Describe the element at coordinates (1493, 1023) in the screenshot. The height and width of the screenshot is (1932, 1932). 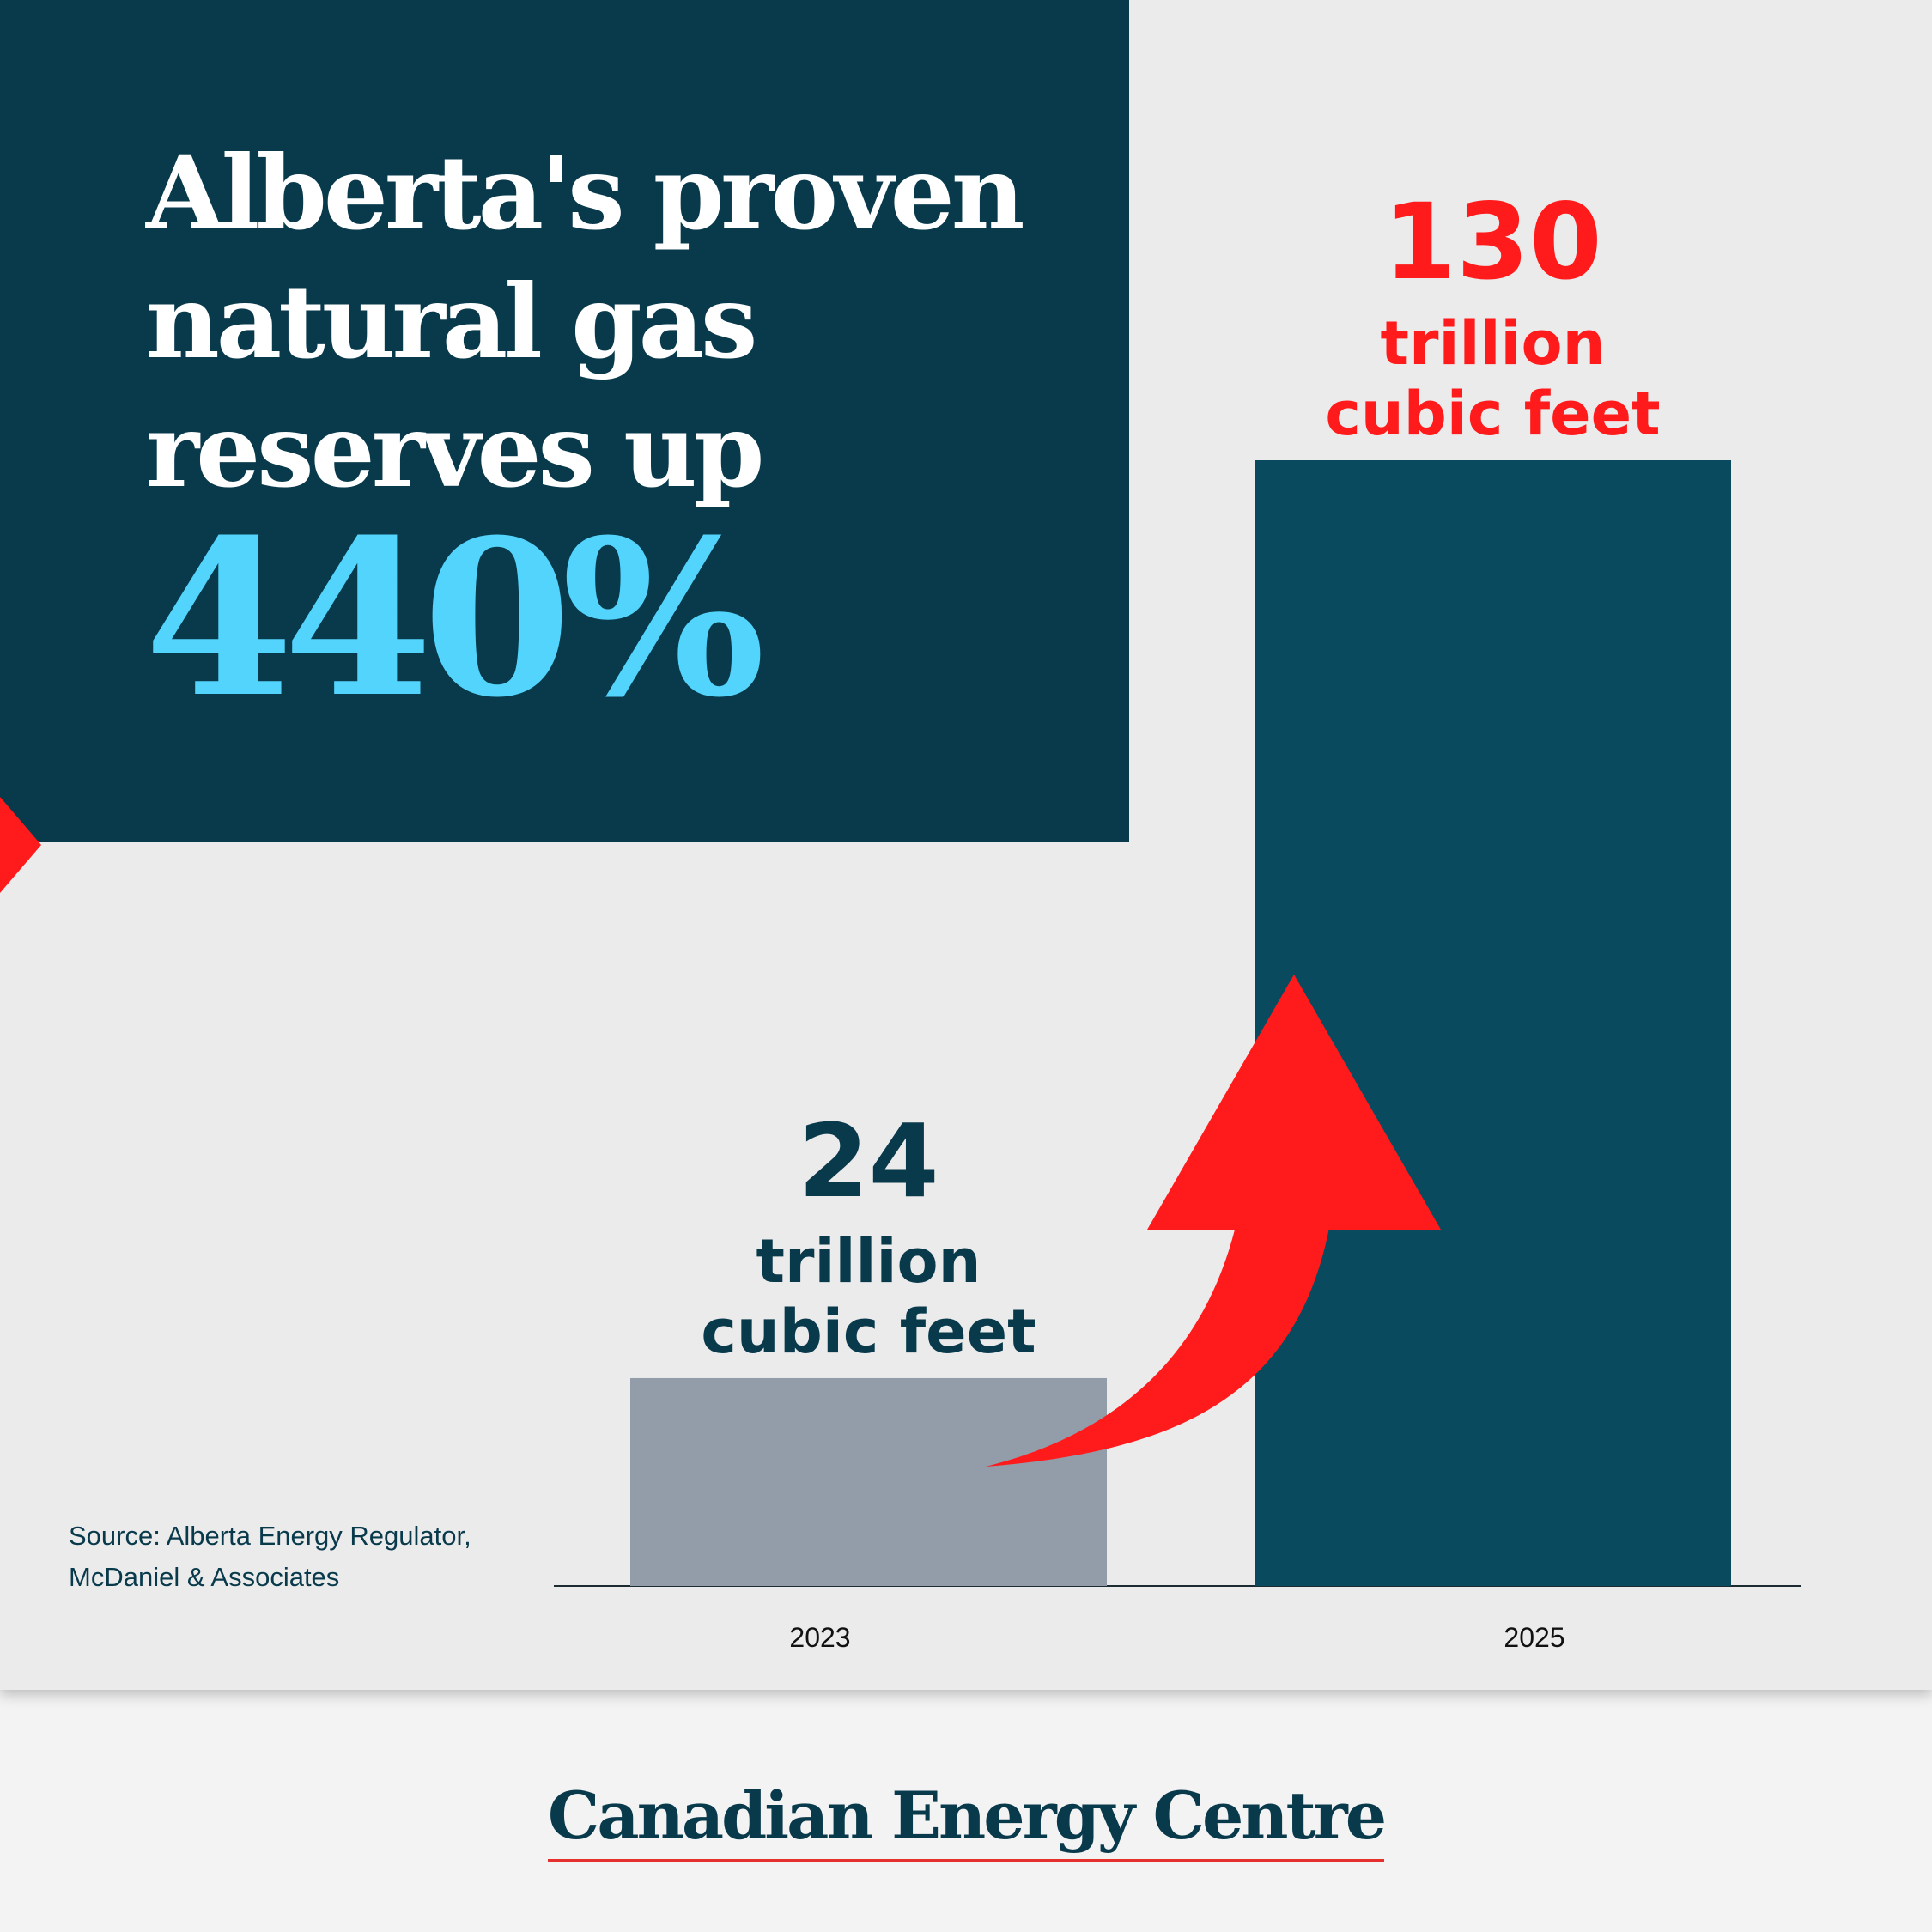
I see `bar-2025` at that location.